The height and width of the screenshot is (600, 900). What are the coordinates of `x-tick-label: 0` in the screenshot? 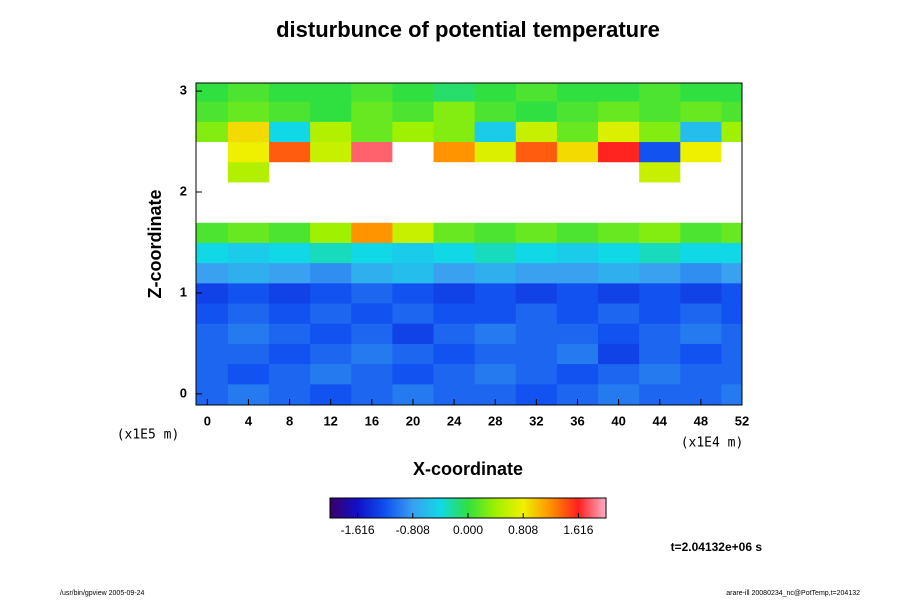 It's located at (207, 420).